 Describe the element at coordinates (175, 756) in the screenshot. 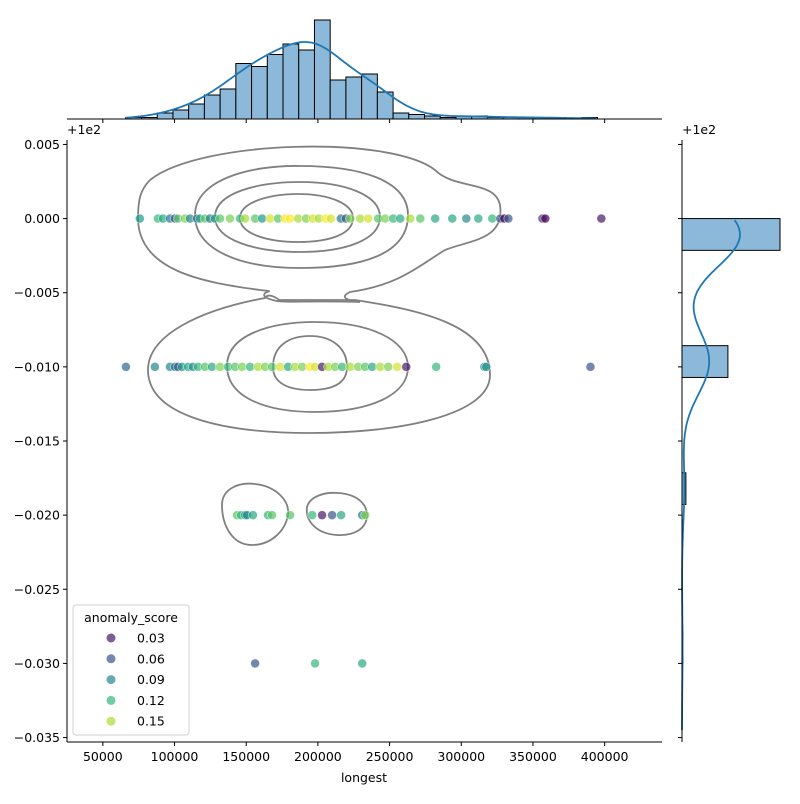

I see `x-tick-label: 100000` at that location.